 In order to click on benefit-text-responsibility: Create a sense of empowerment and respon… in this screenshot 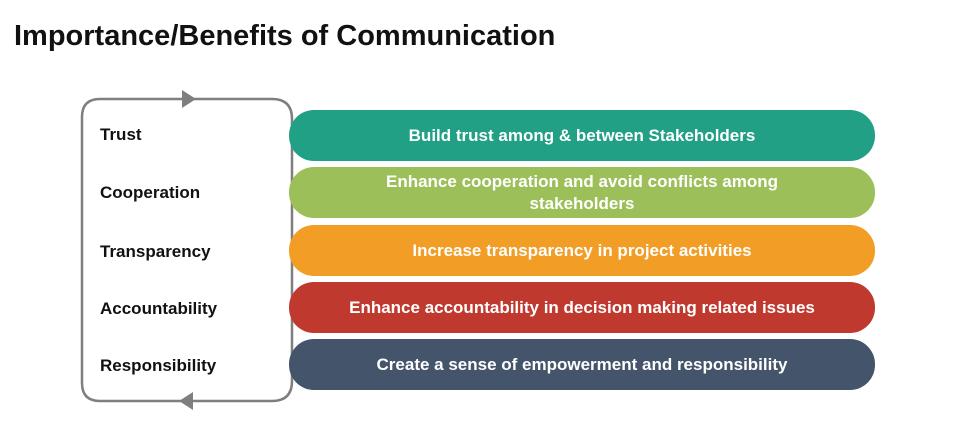, I will do `click(582, 364)`.